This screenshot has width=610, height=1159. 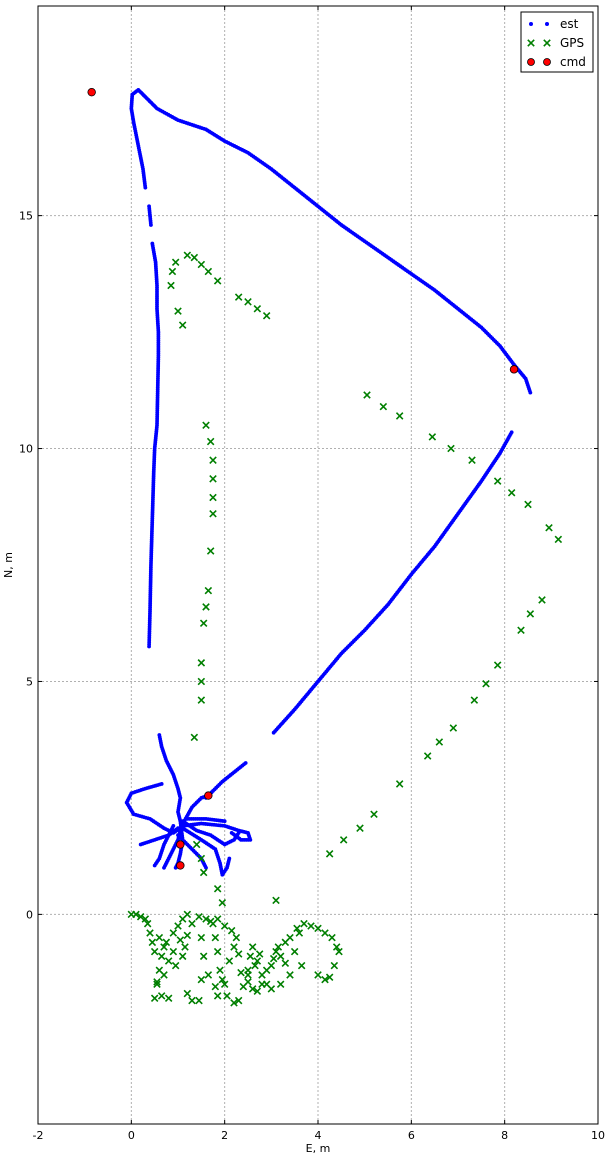 I want to click on legend-label: cmd, so click(x=573, y=62).